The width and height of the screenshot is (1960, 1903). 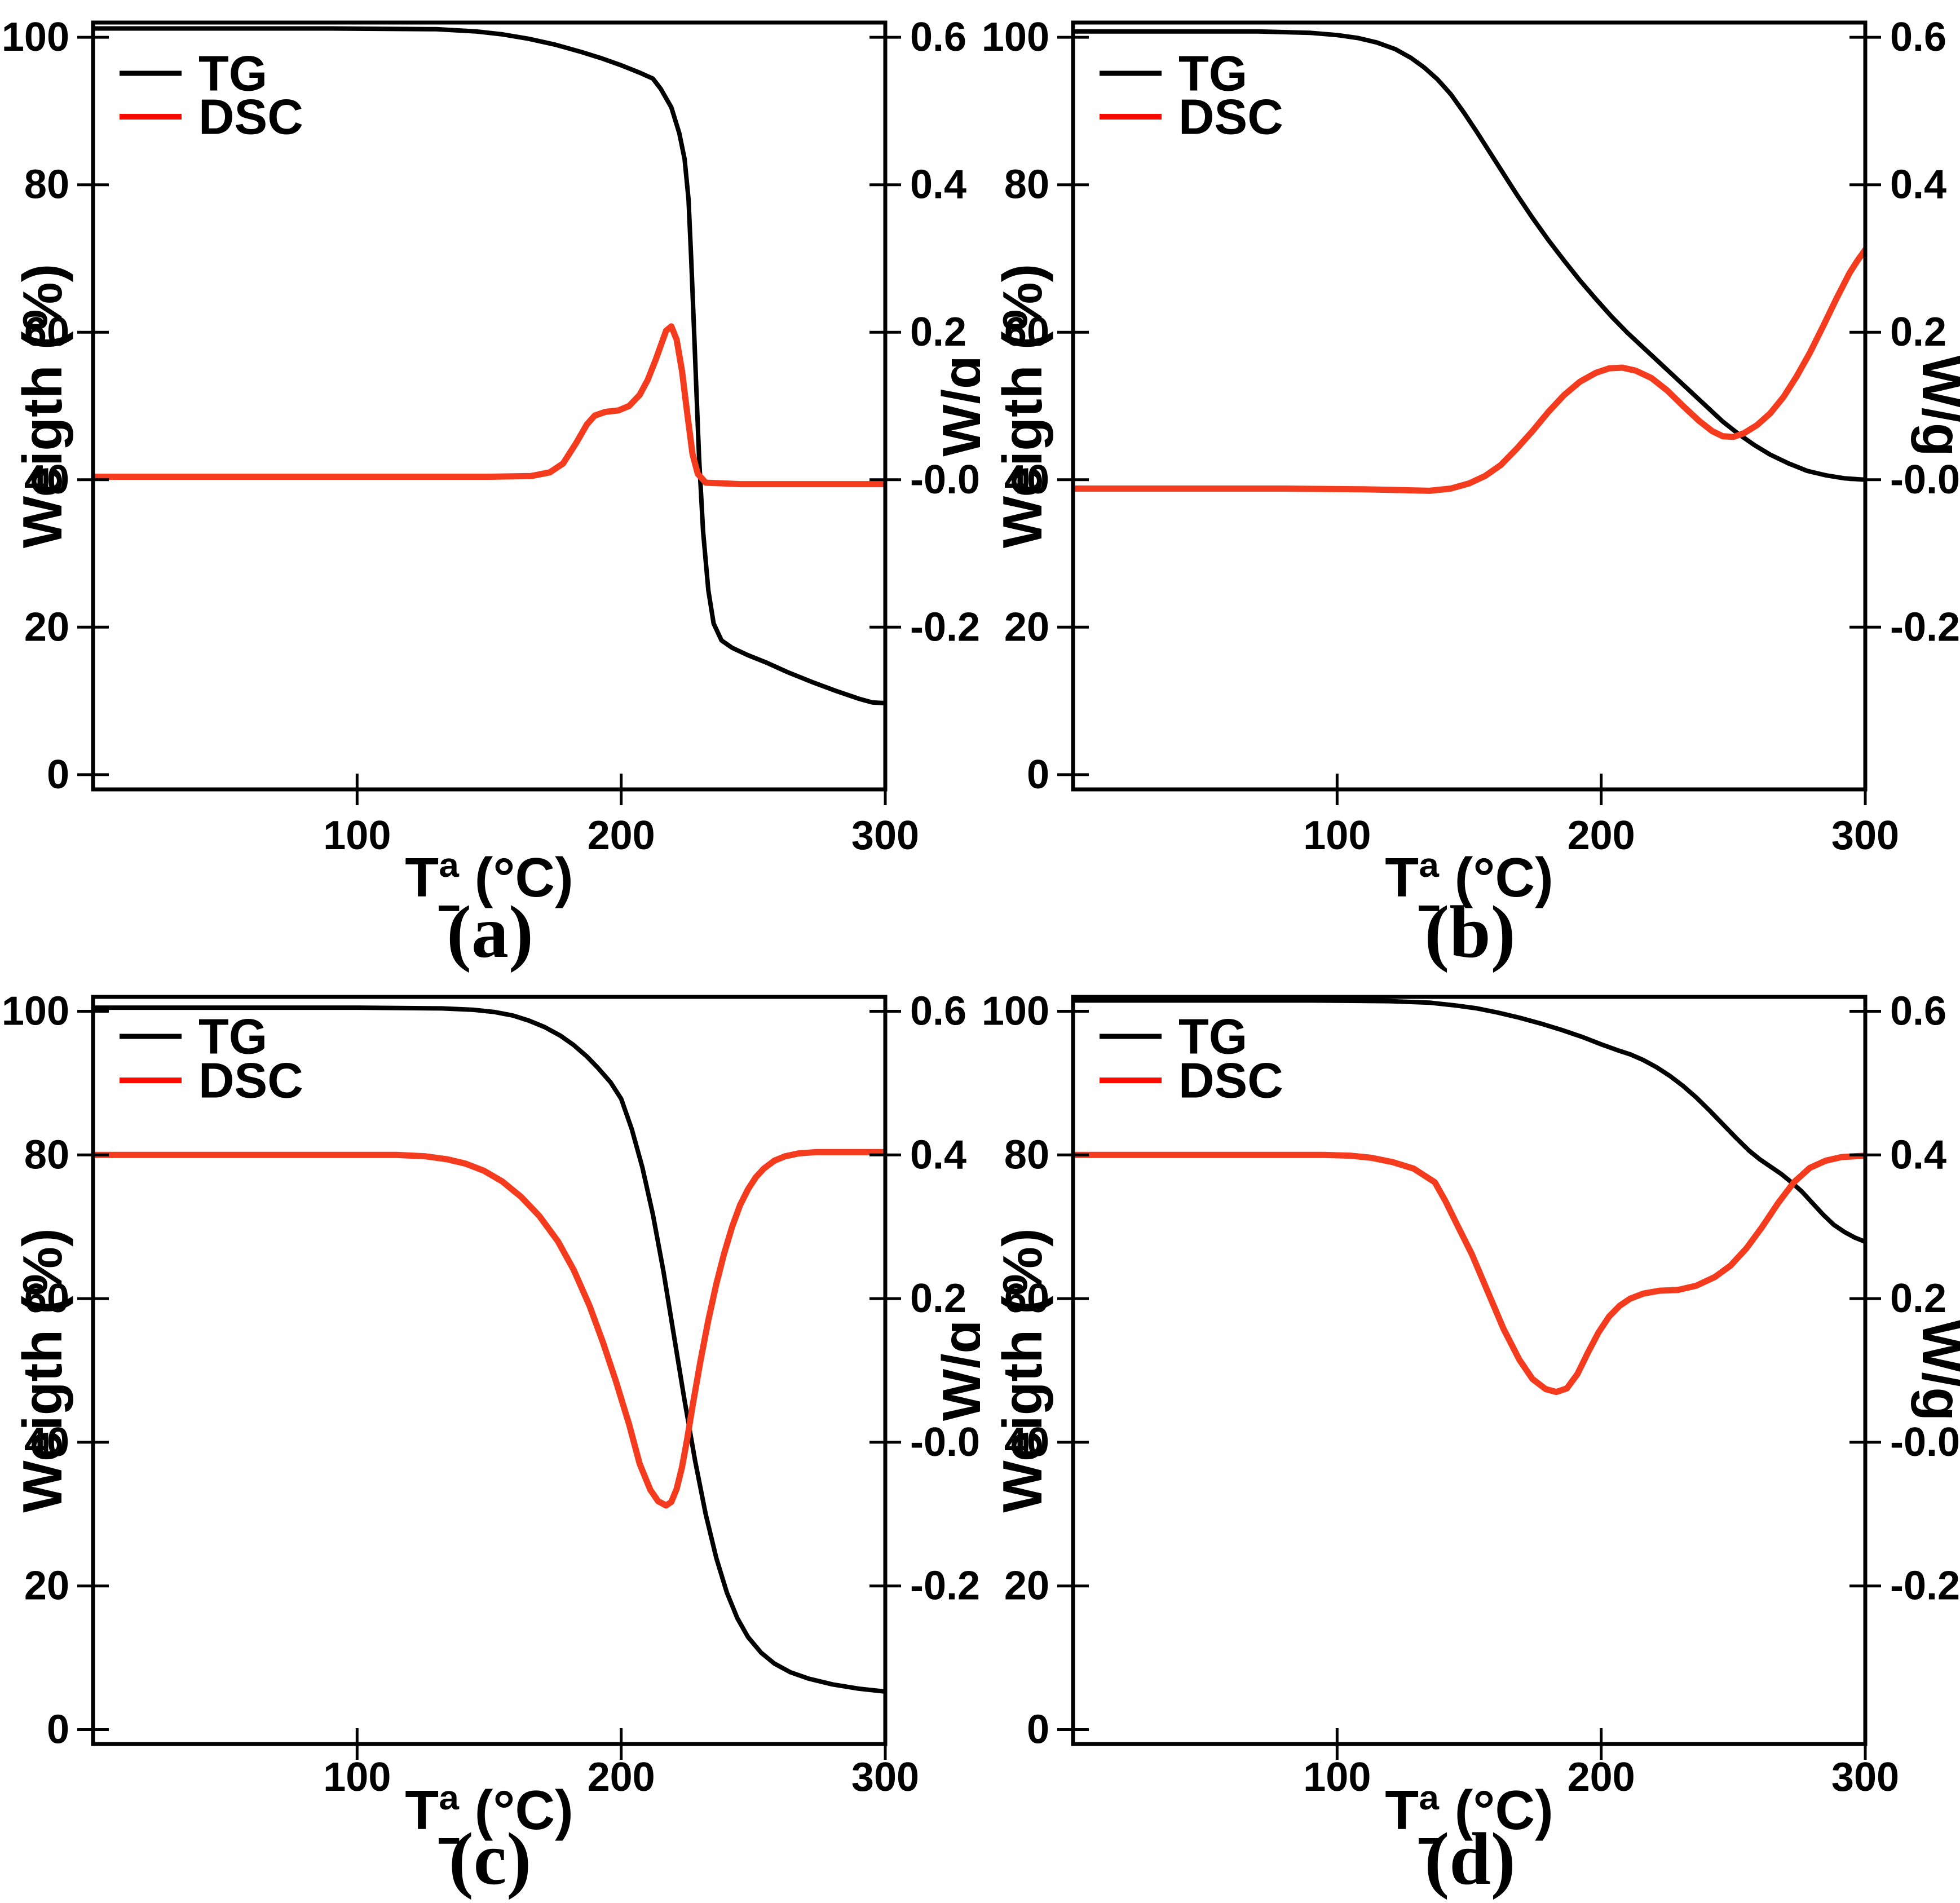 What do you see at coordinates (490, 1858) in the screenshot?
I see `caption-c: (c)` at bounding box center [490, 1858].